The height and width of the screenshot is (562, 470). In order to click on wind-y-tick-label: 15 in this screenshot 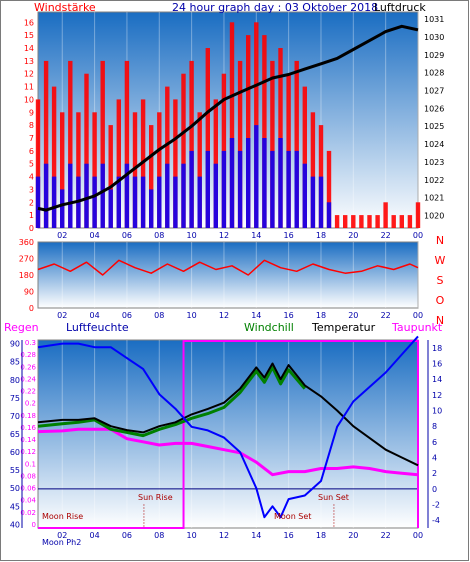, I will do `click(29, 35)`.